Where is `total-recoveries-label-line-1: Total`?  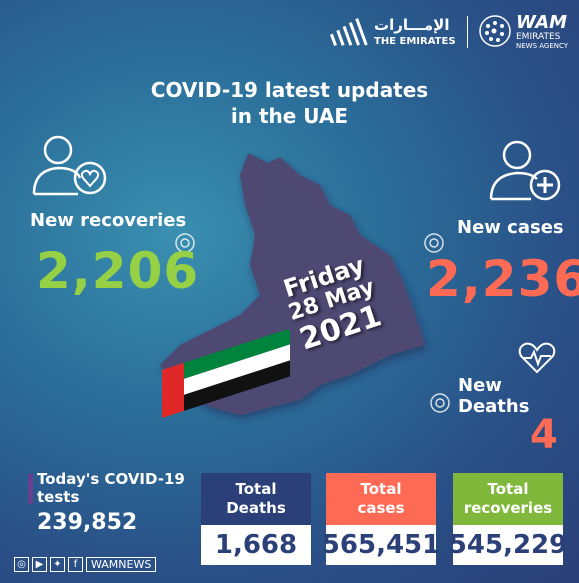 total-recoveries-label-line-1: Total is located at coordinates (508, 489).